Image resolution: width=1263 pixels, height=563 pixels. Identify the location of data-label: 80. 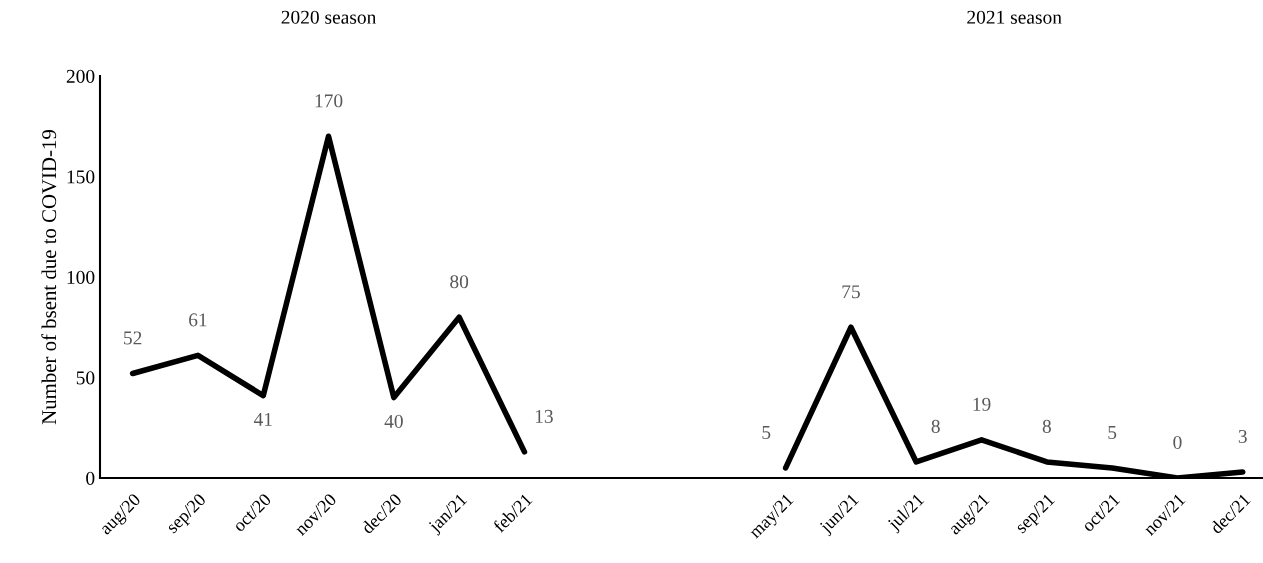
(459, 282).